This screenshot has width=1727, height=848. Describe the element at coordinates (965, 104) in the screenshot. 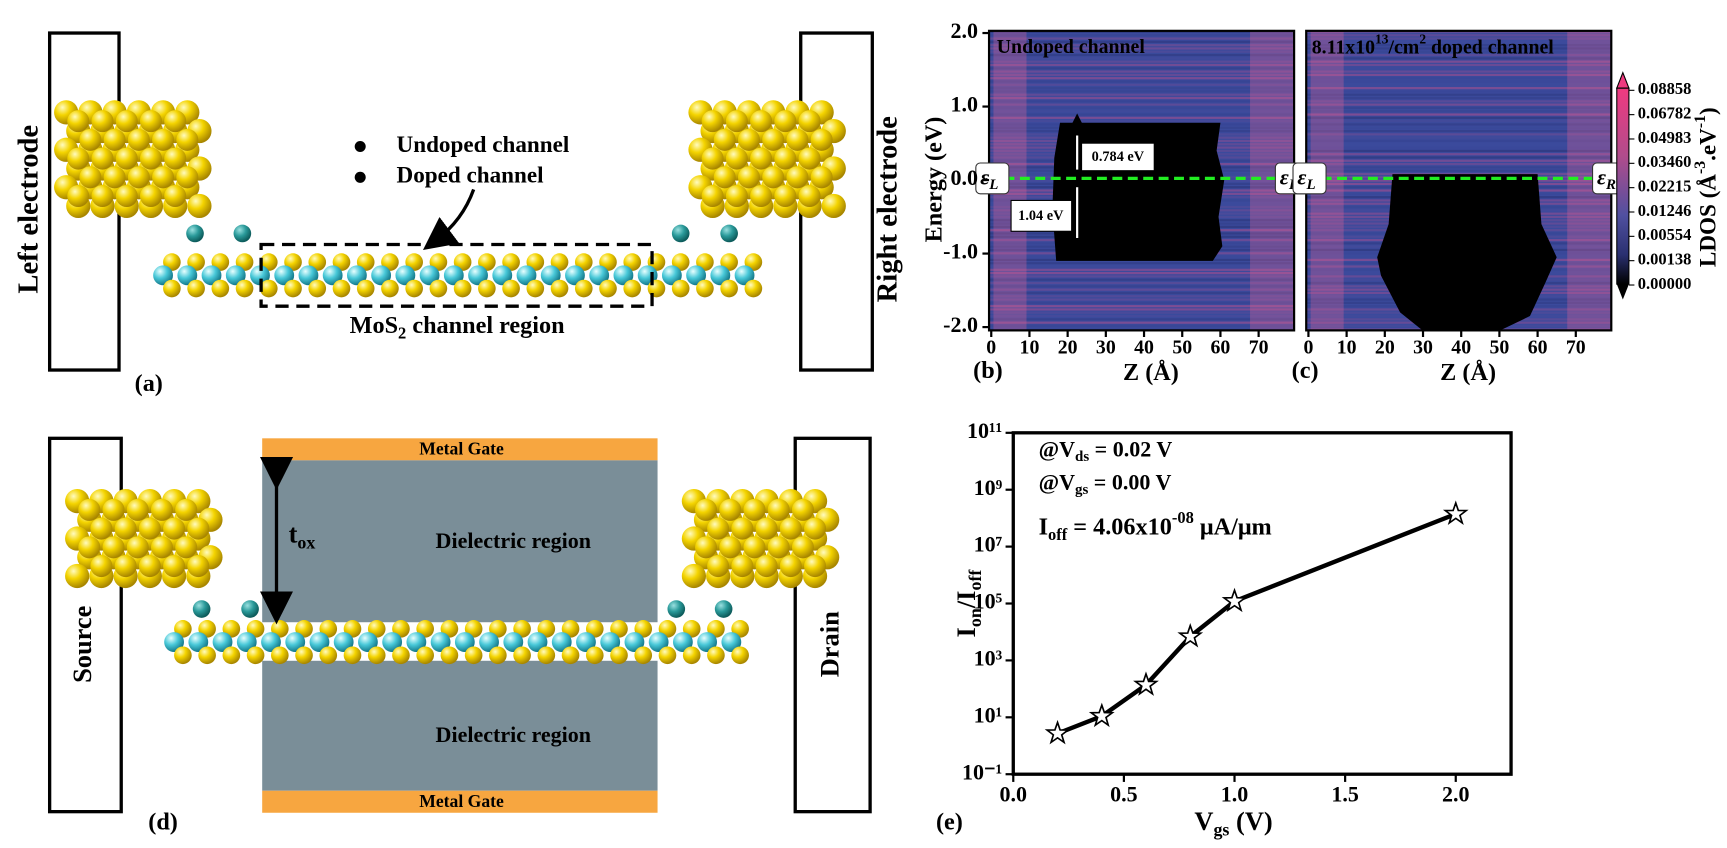

I see `y-tick-label: 1.0` at that location.